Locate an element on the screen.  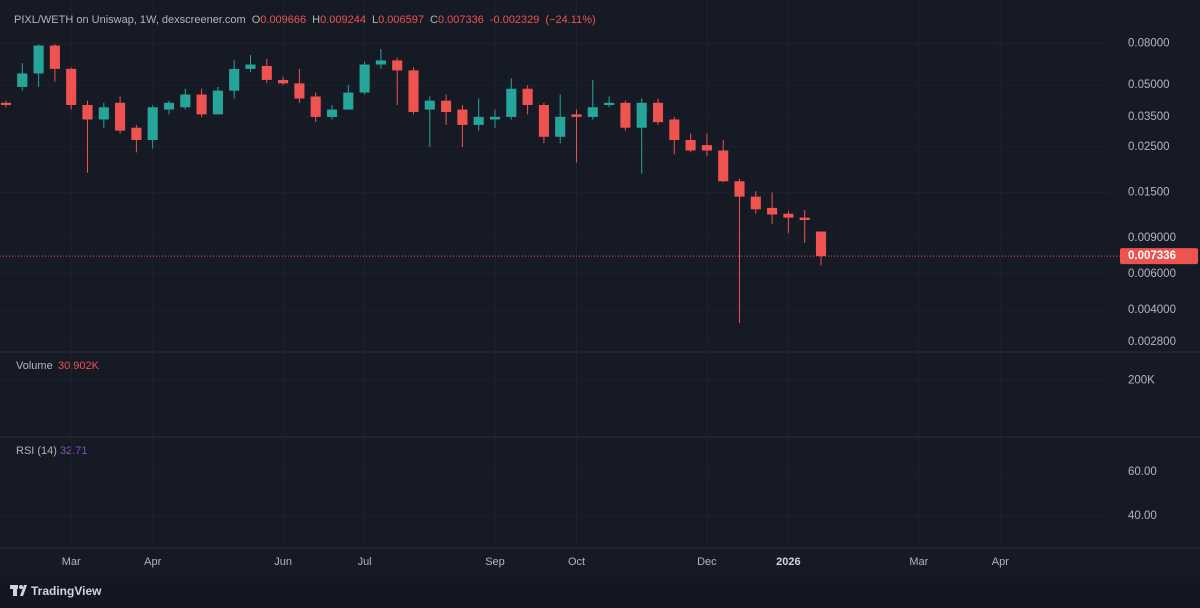
ohlc-label: L is located at coordinates (375, 20).